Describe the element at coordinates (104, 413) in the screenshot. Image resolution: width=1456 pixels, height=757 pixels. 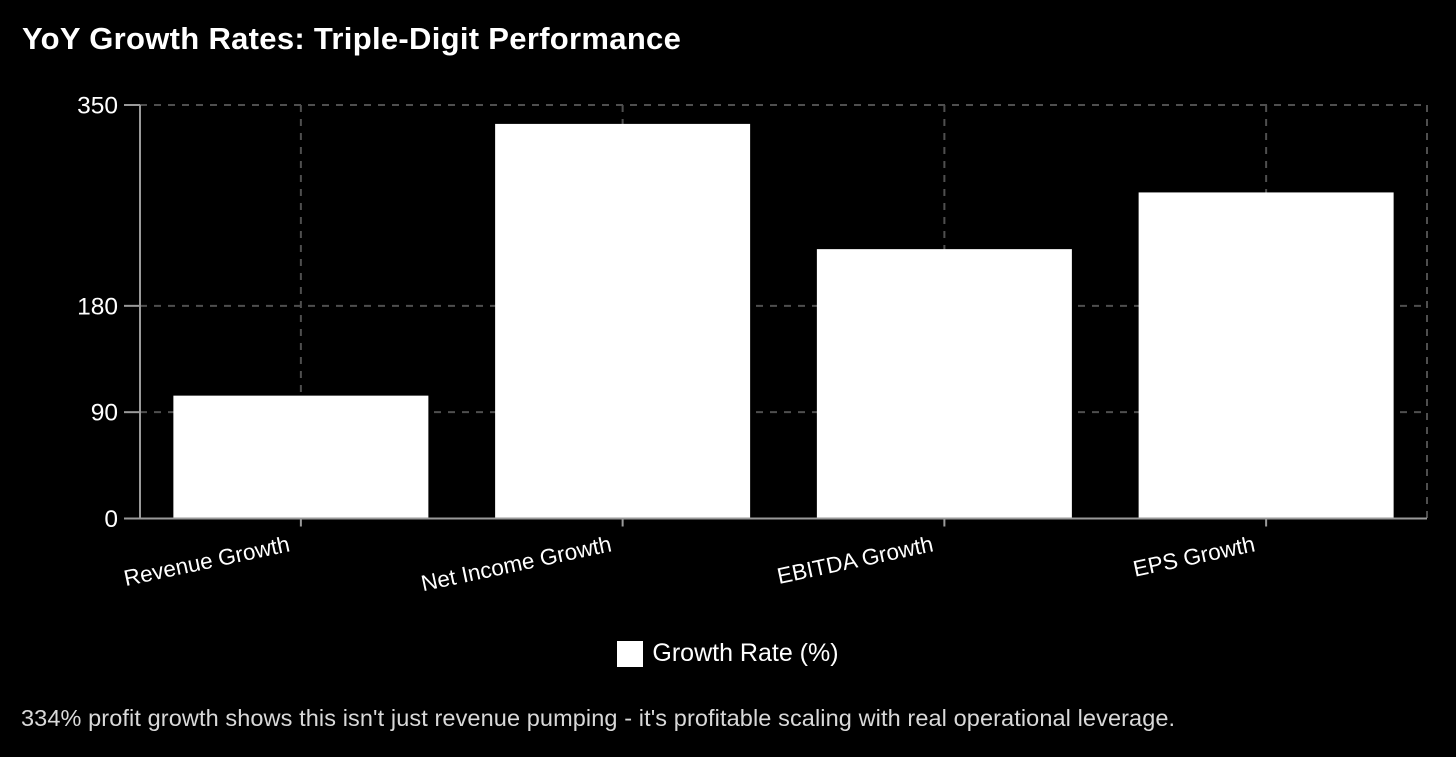
I see `y-tick-label: 90` at that location.